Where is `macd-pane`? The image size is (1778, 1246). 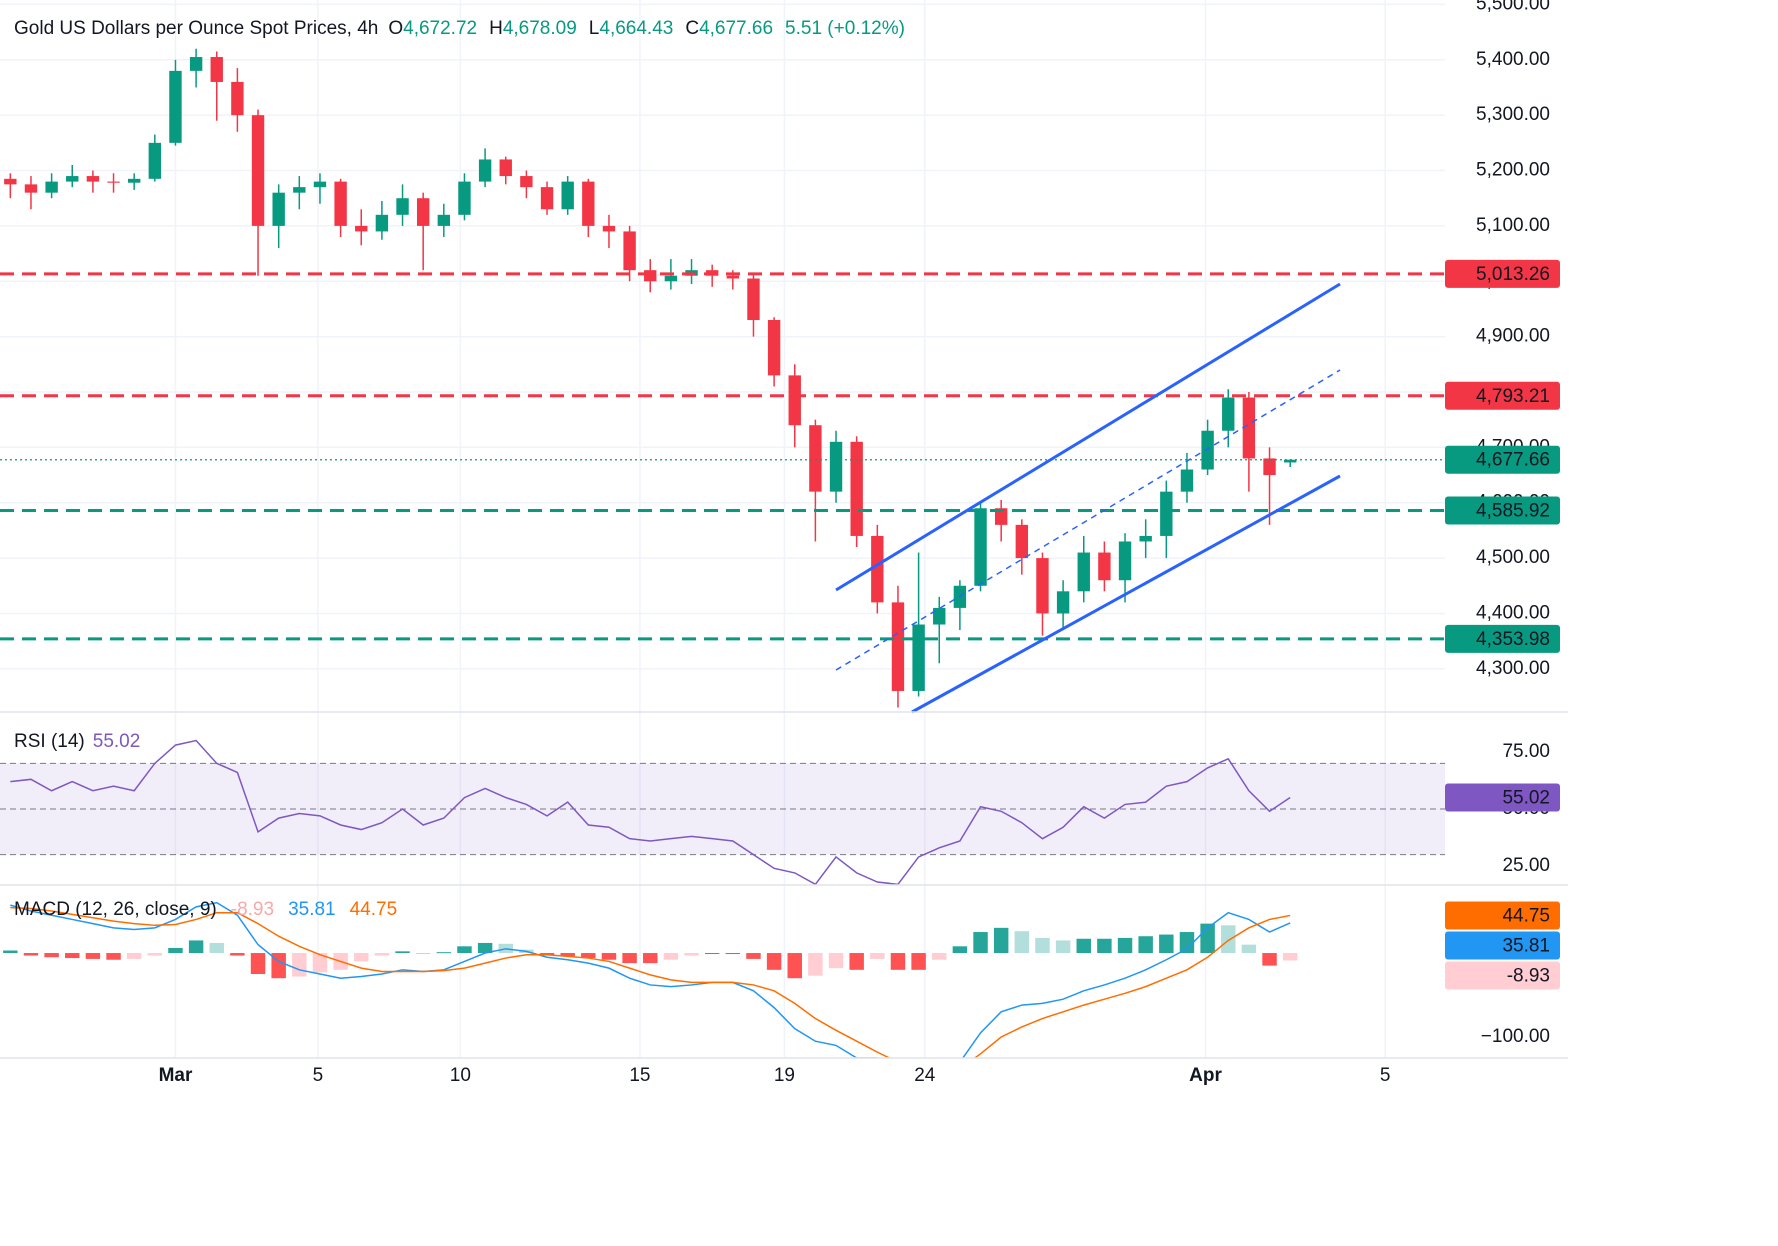 macd-pane is located at coordinates (650, 979).